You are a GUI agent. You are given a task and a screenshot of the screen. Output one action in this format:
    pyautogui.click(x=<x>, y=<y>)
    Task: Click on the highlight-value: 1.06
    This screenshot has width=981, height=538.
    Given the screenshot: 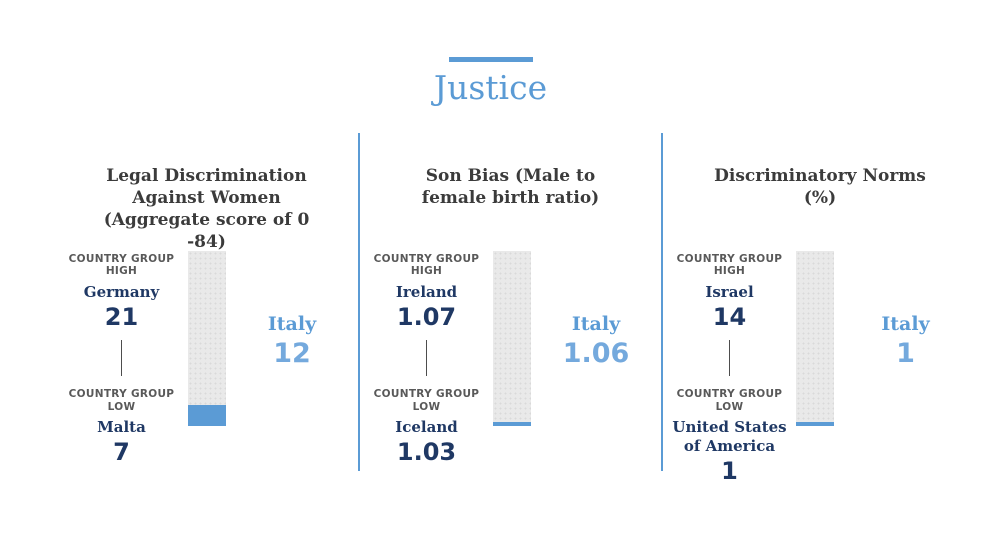 What is the action you would take?
    pyautogui.click(x=596, y=354)
    